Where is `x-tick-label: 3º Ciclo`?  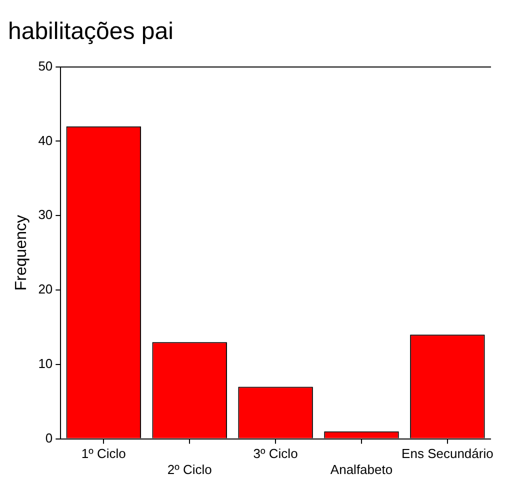 x-tick-label: 3º Ciclo is located at coordinates (275, 454).